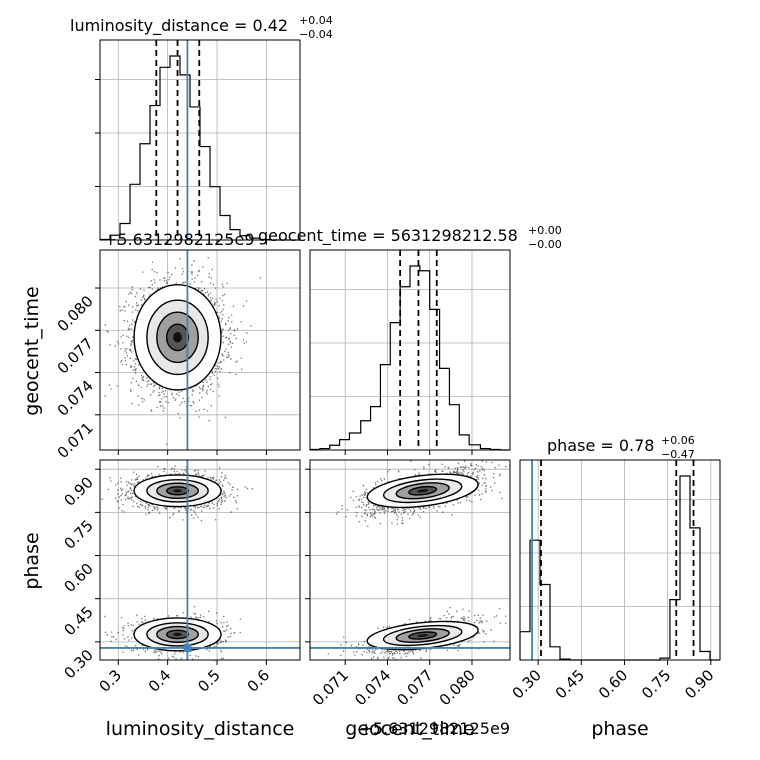 This screenshot has height=760, width=760. I want to click on xtick-label-luminosity-distance-0: 0.3, so click(111, 681).